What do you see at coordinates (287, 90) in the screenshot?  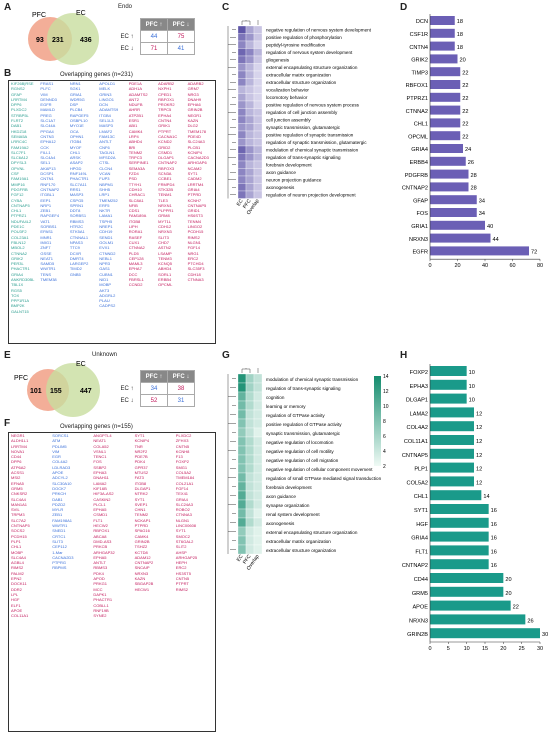 I see `heatmap-row-label: vocalization behavior` at bounding box center [287, 90].